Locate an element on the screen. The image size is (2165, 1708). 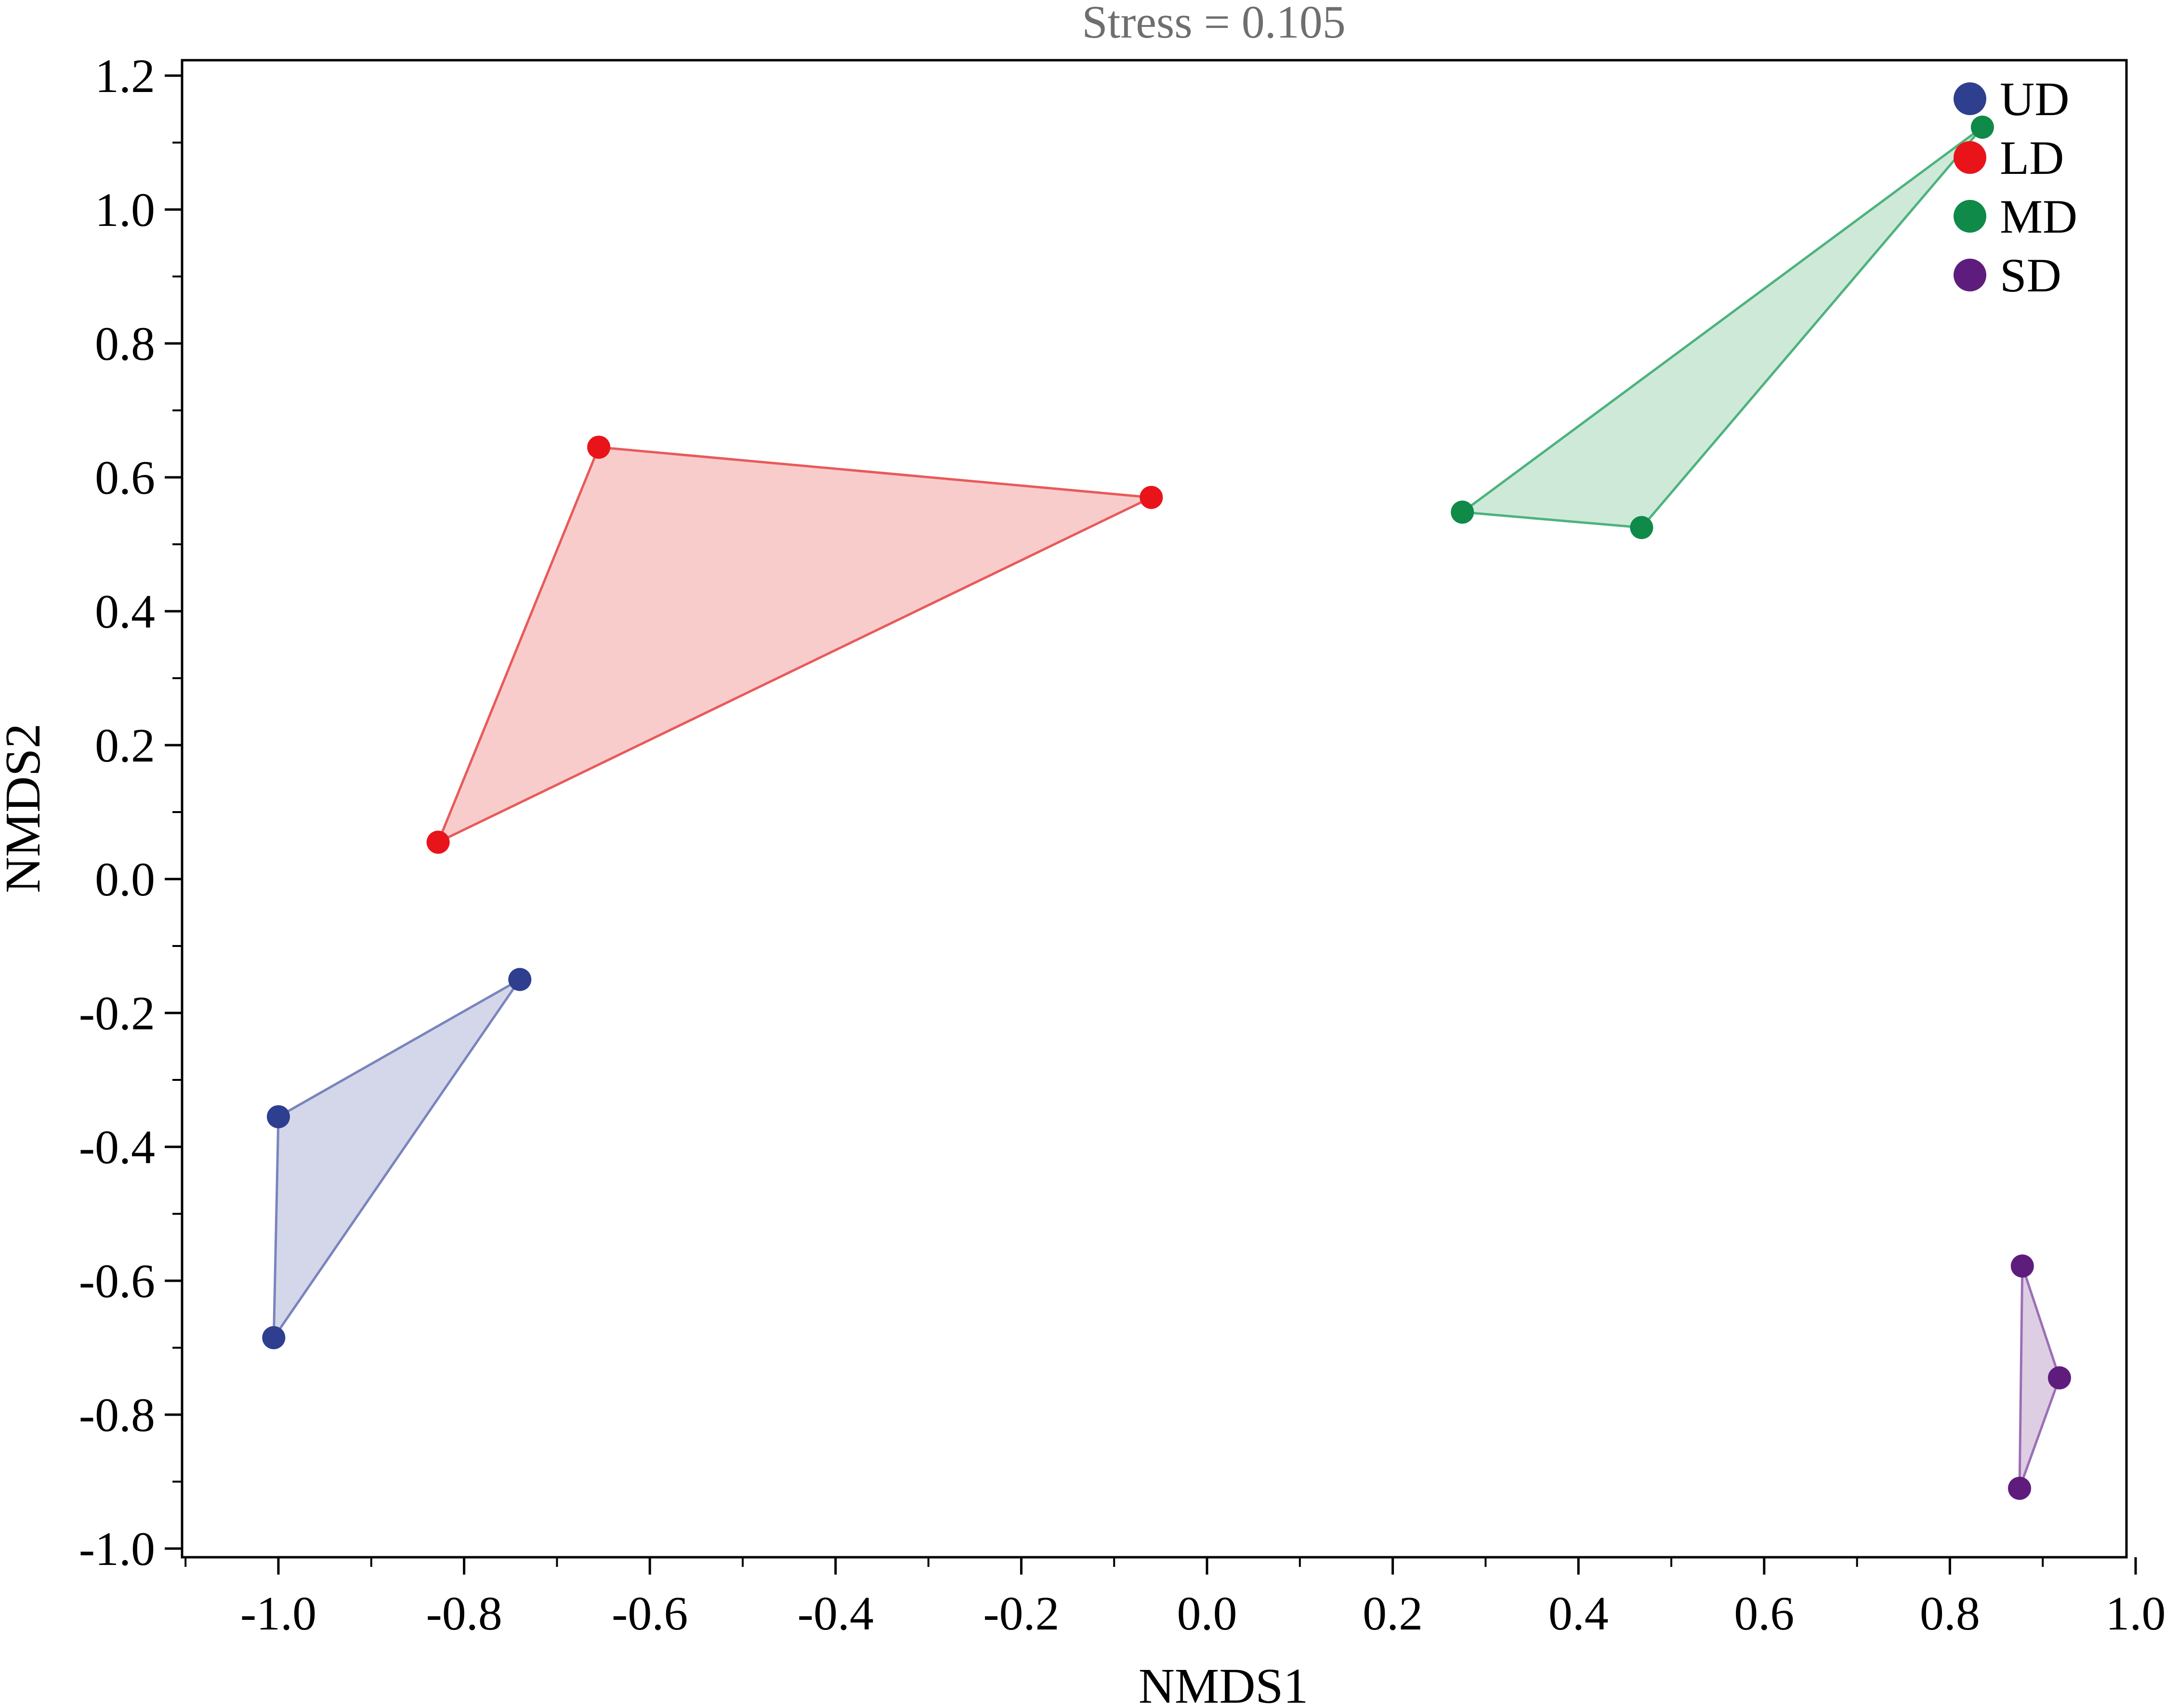
hull-sd is located at coordinates (2039, 1377).